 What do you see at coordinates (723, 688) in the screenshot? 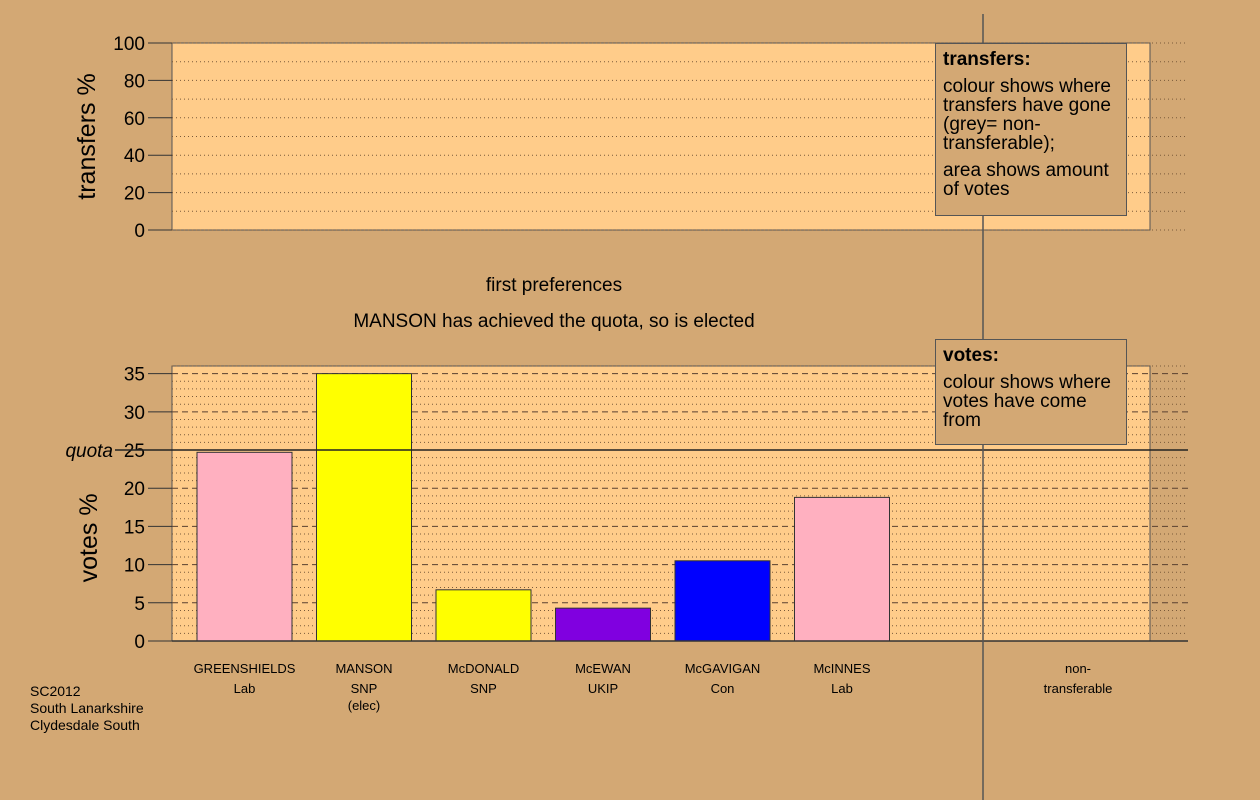
I see `candidate-party-label: Con` at bounding box center [723, 688].